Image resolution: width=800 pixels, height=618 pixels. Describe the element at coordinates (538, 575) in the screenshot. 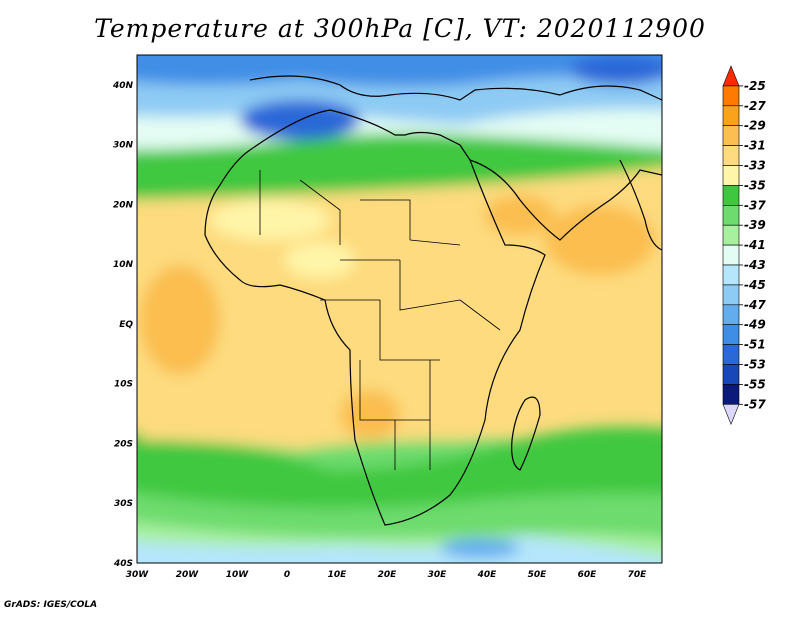

I see `lon-tick-label: 50E` at that location.